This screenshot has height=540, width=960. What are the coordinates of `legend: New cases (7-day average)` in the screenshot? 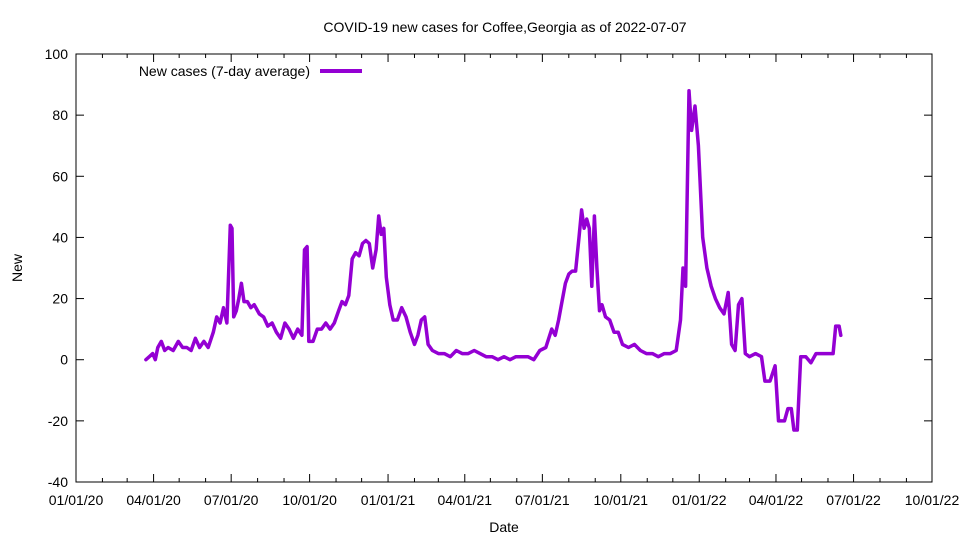 It's located at (250, 71).